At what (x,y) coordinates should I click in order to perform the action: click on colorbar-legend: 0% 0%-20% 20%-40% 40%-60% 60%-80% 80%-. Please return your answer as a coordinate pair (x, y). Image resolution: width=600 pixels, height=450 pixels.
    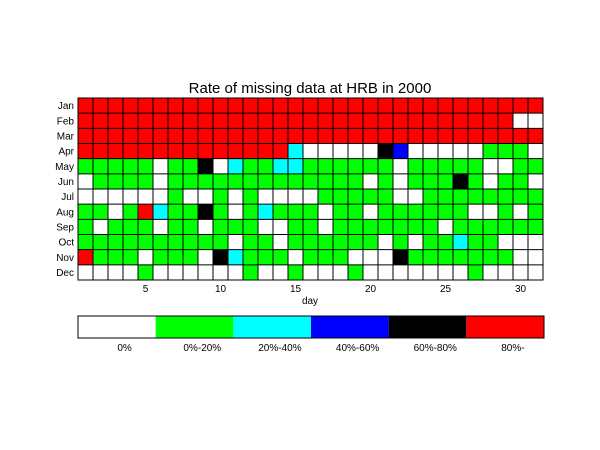
    Looking at the image, I should click on (311, 334).